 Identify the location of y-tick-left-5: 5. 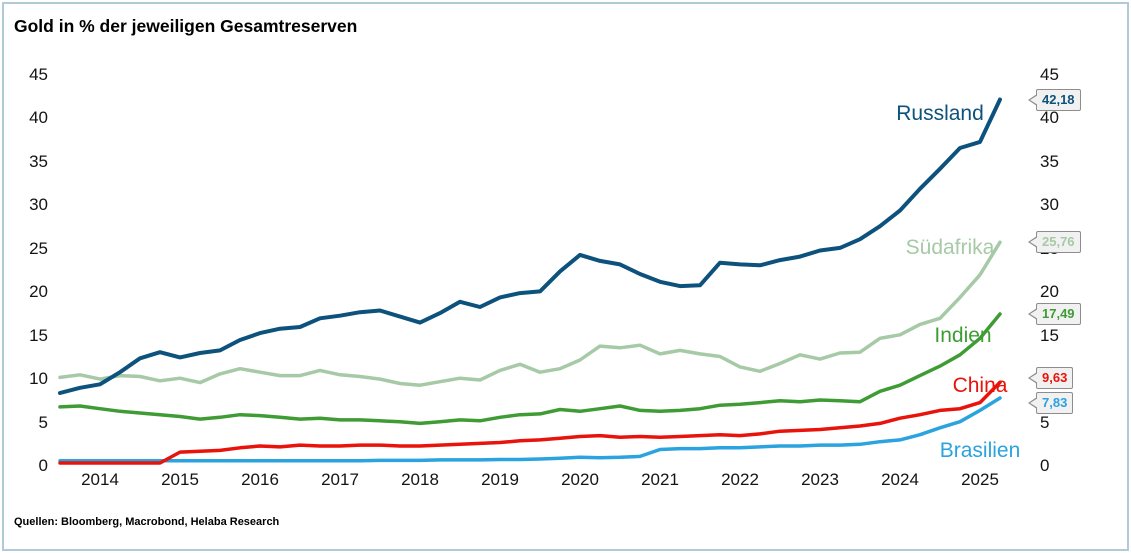
(43, 422).